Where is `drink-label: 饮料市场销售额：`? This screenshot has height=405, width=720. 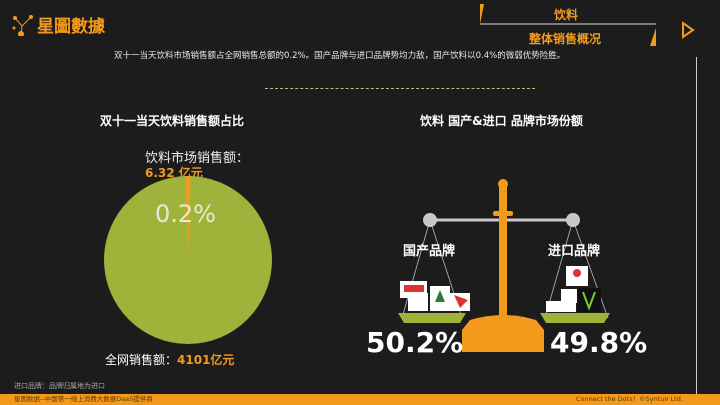 drink-label: 饮料市场销售额： is located at coordinates (197, 158).